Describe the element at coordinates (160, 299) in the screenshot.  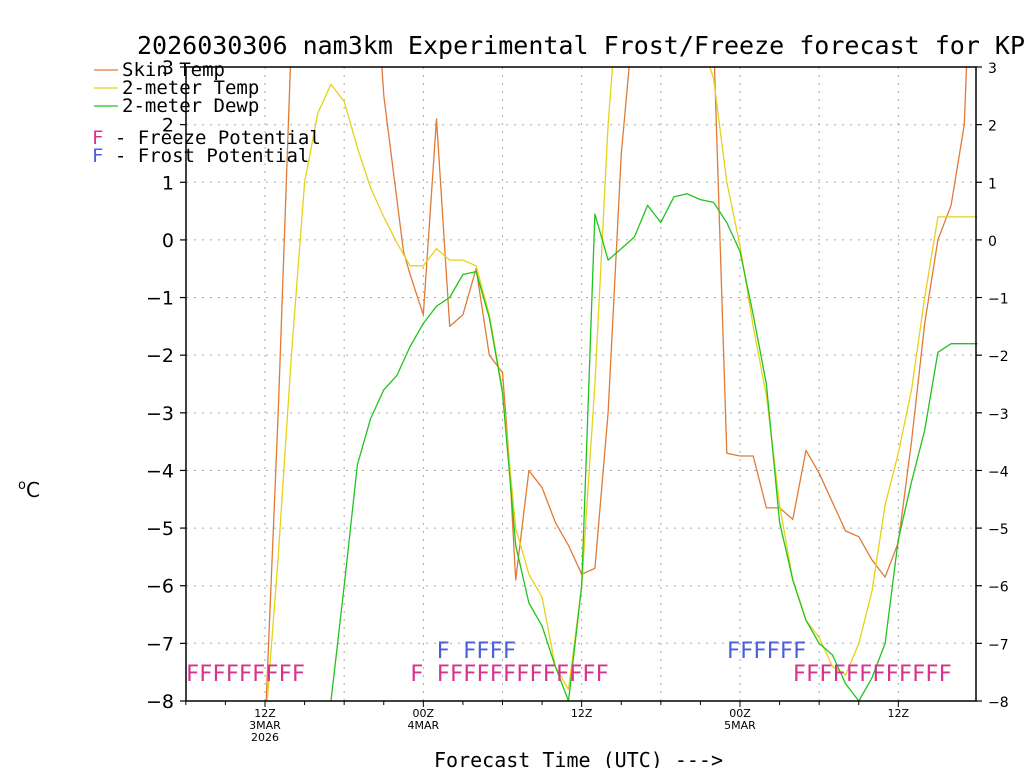
I see `y-tick-label: −1` at that location.